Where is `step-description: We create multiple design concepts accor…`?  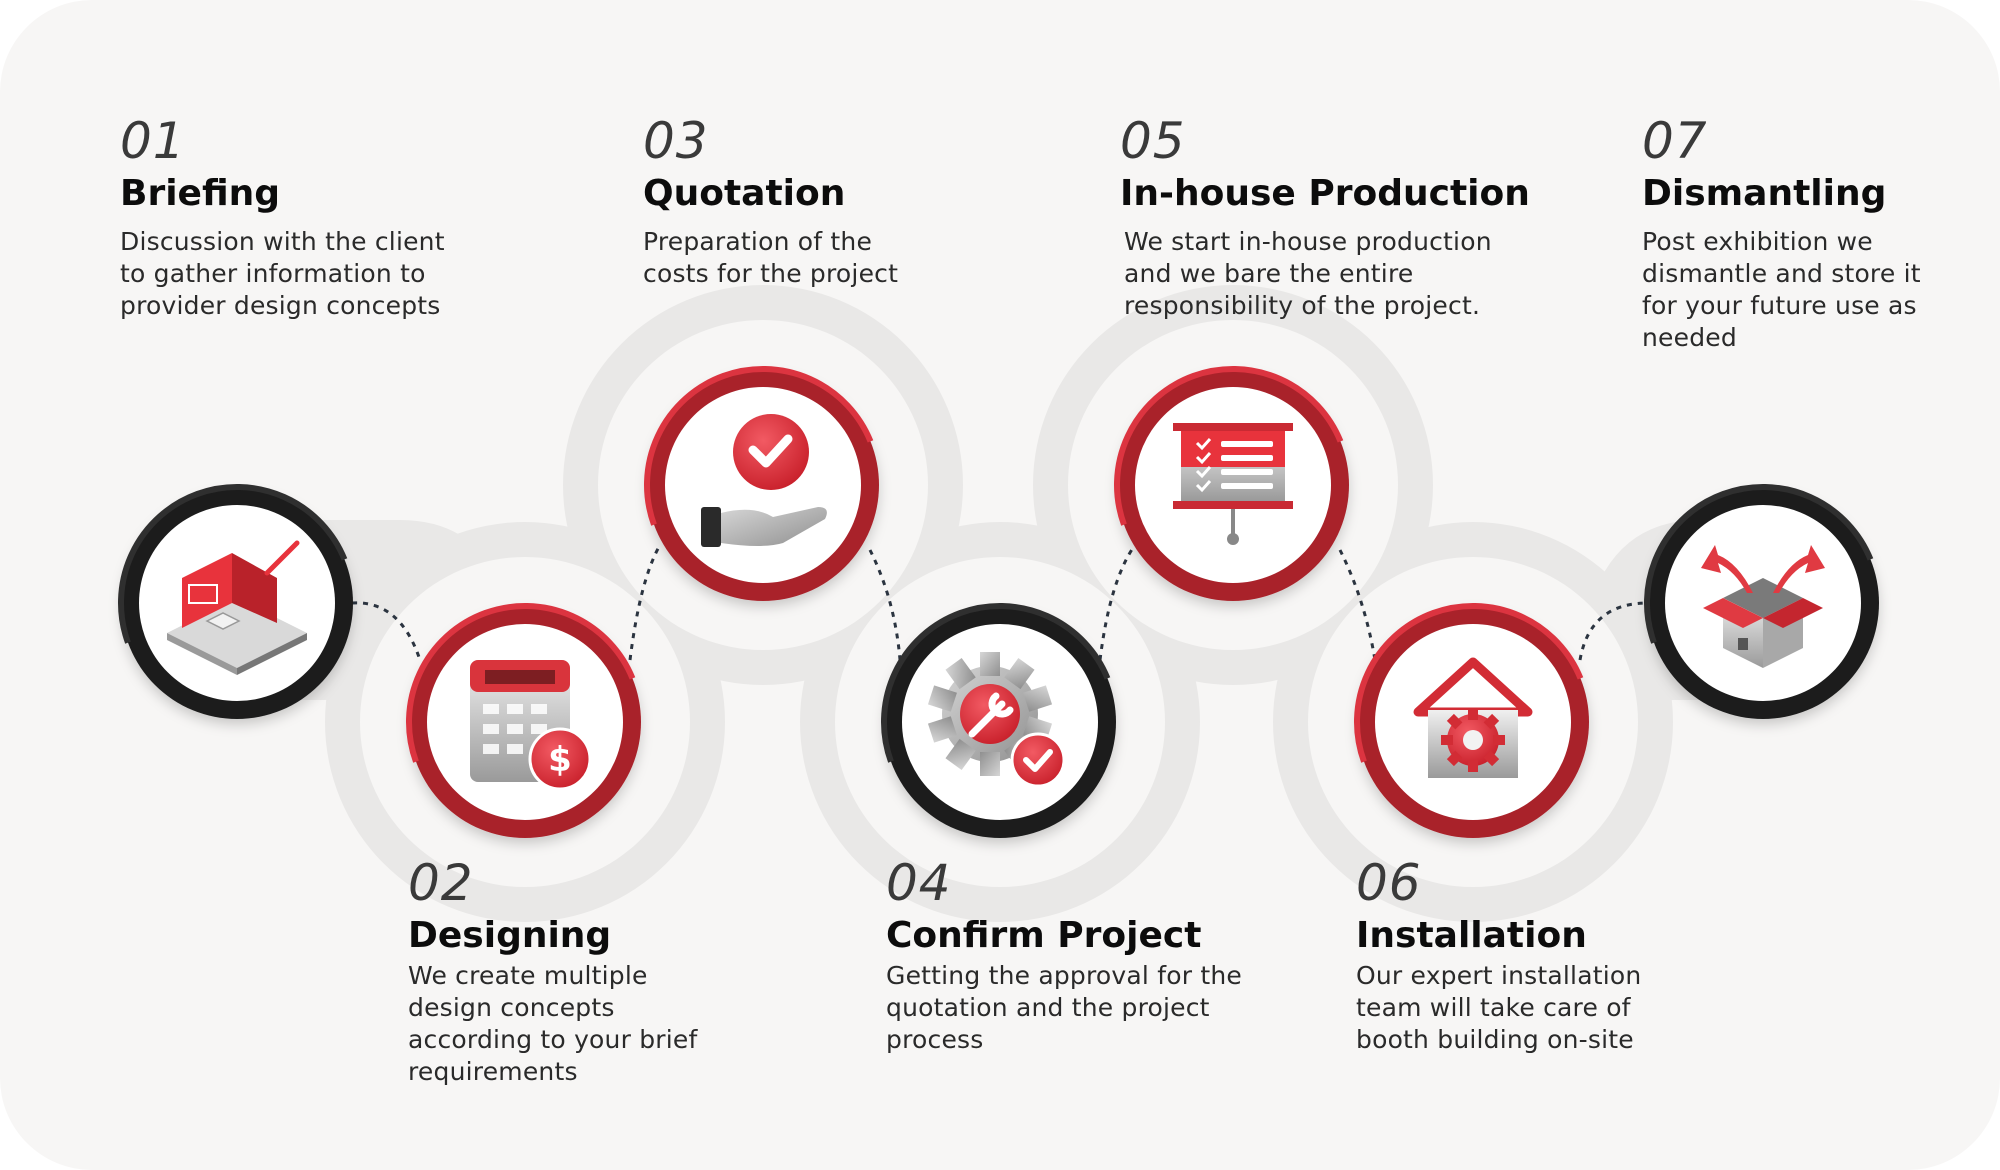
step-description: We create multiple design concepts accor… is located at coordinates (553, 1023).